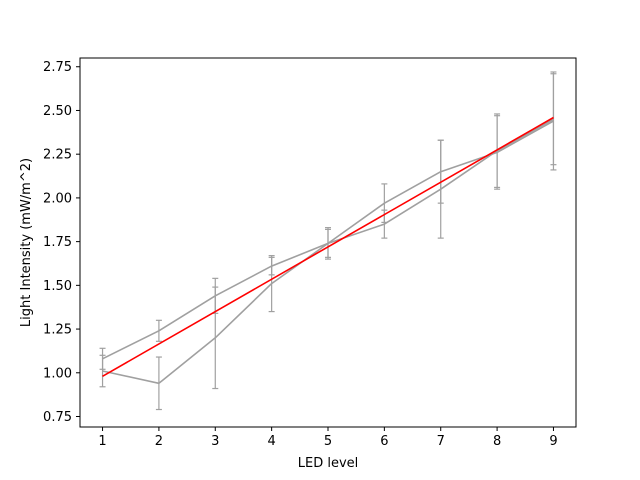  I want to click on x-tick-label: 5, so click(328, 441).